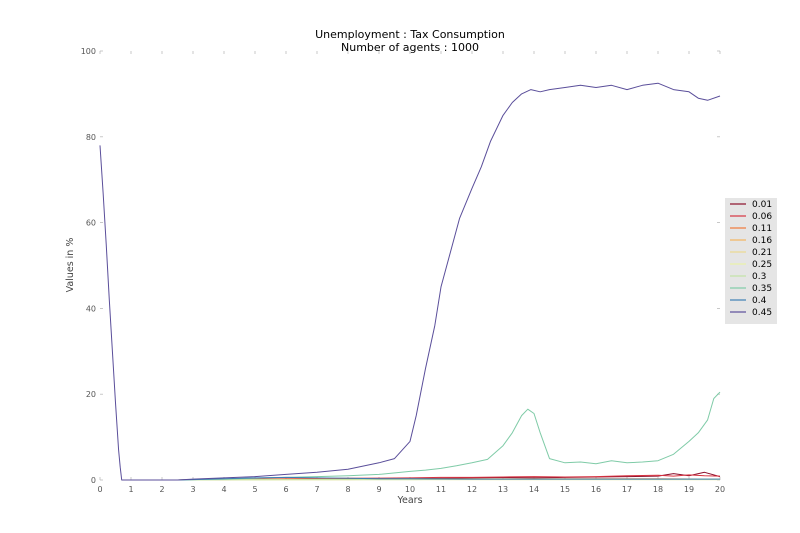 This screenshot has height=533, width=800. What do you see at coordinates (441, 489) in the screenshot?
I see `x-tick-label: 11` at bounding box center [441, 489].